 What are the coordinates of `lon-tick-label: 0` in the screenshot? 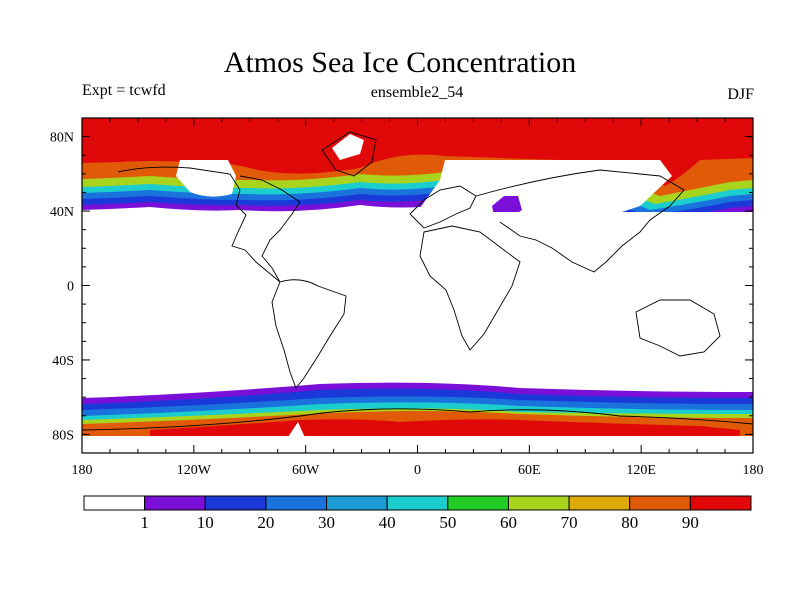 It's located at (417, 470).